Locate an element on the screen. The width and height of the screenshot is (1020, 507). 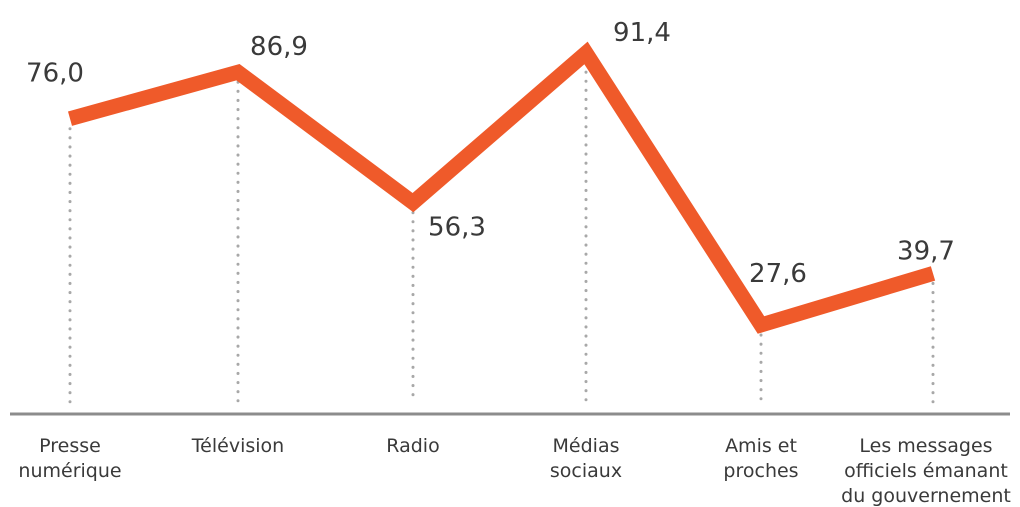
data-label: 27,6 is located at coordinates (778, 274).